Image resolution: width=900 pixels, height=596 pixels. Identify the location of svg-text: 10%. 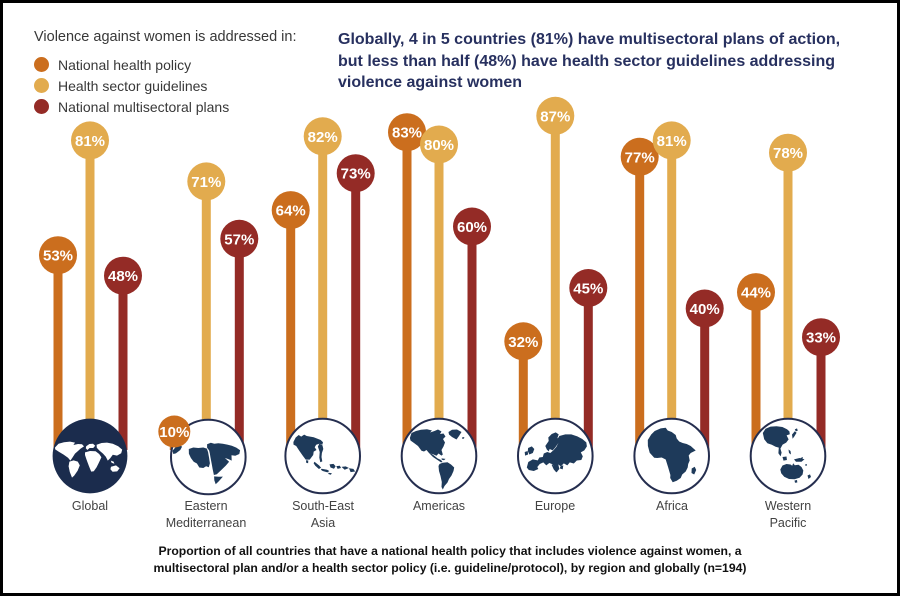
(174, 432).